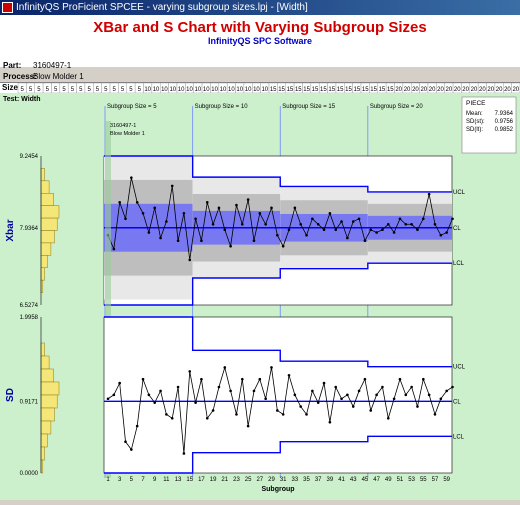 The width and height of the screenshot is (520, 505). Describe the element at coordinates (29, 157) in the screenshot. I see `xbar-y-tick-label: 9.2454` at that location.